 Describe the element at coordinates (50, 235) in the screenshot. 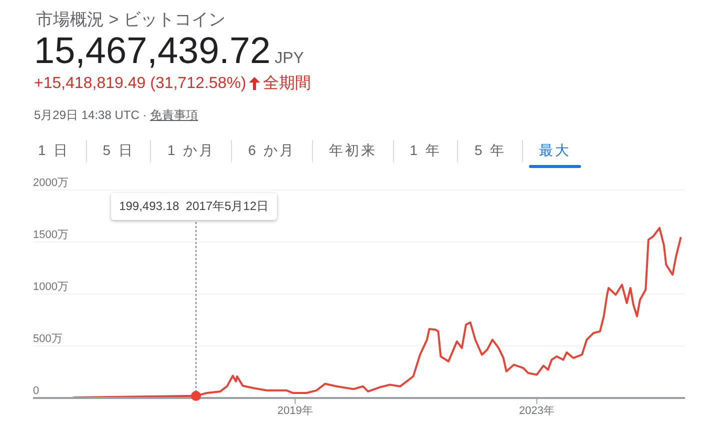

I see `y-tick-label: 1500万` at that location.